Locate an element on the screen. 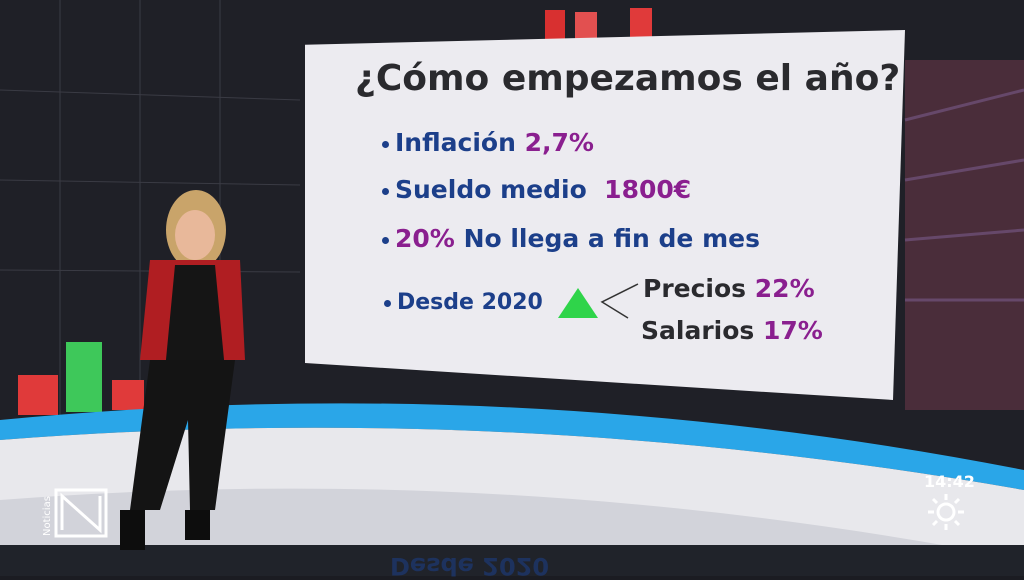 Image resolution: width=1024 pixels, height=580 pixels. channel-name: Noticias is located at coordinates (47, 516).